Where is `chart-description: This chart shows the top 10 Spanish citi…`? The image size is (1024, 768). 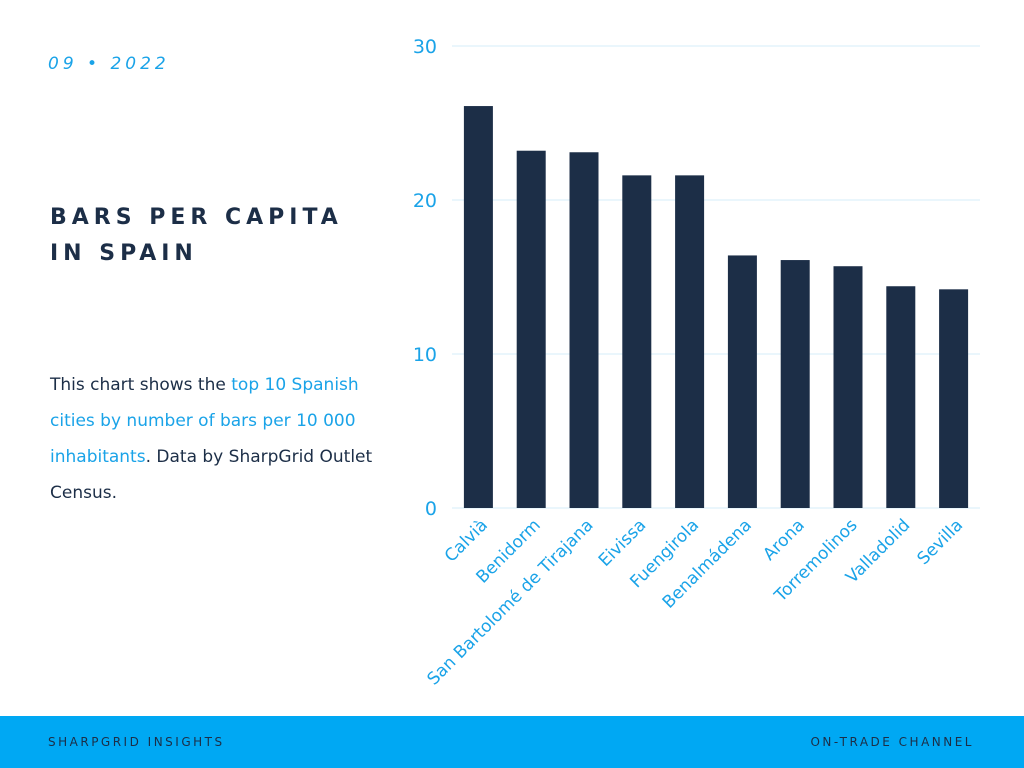 chart-description: This chart shows the top 10 Spanish citi… is located at coordinates (222, 439).